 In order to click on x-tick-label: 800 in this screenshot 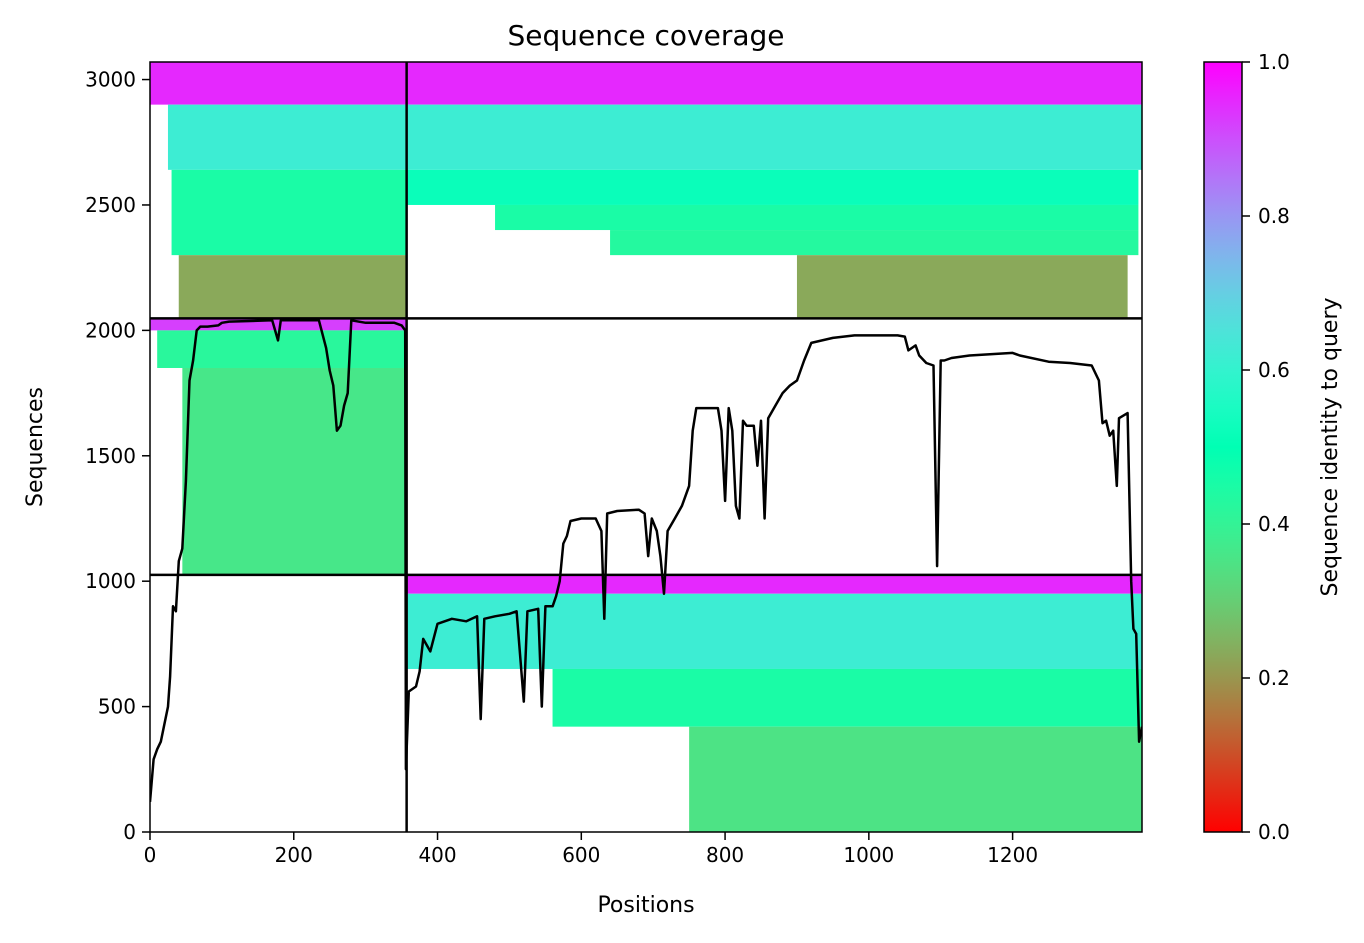, I will do `click(725, 855)`.